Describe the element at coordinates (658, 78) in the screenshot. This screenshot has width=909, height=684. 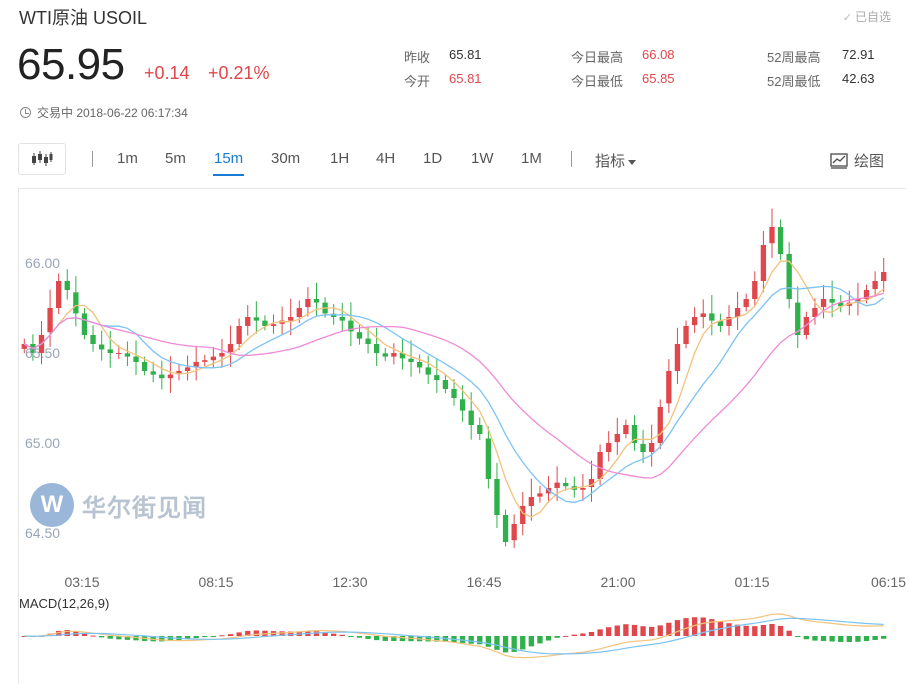
I see `stat-value: 65.85` at that location.